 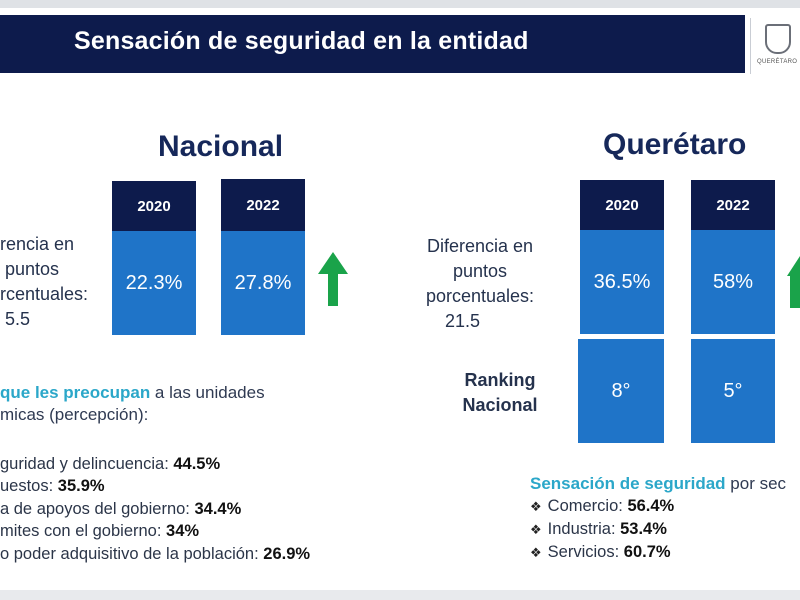 I want to click on logo-text: QUERÉTARO, so click(x=777, y=62).